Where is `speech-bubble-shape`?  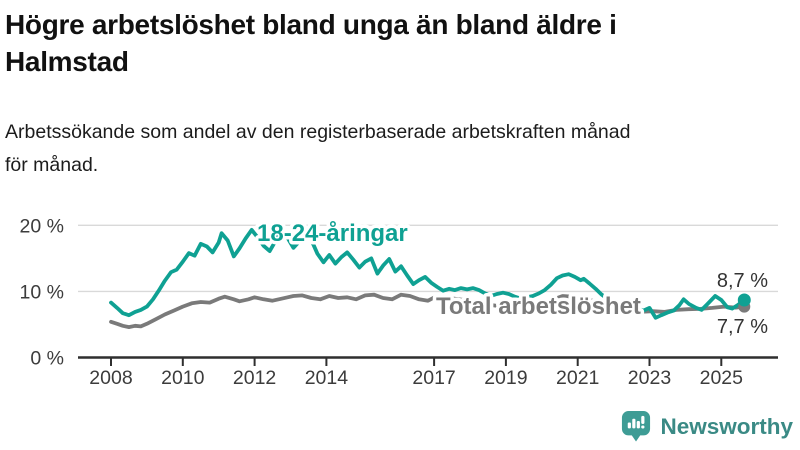
speech-bubble-shape is located at coordinates (636, 426).